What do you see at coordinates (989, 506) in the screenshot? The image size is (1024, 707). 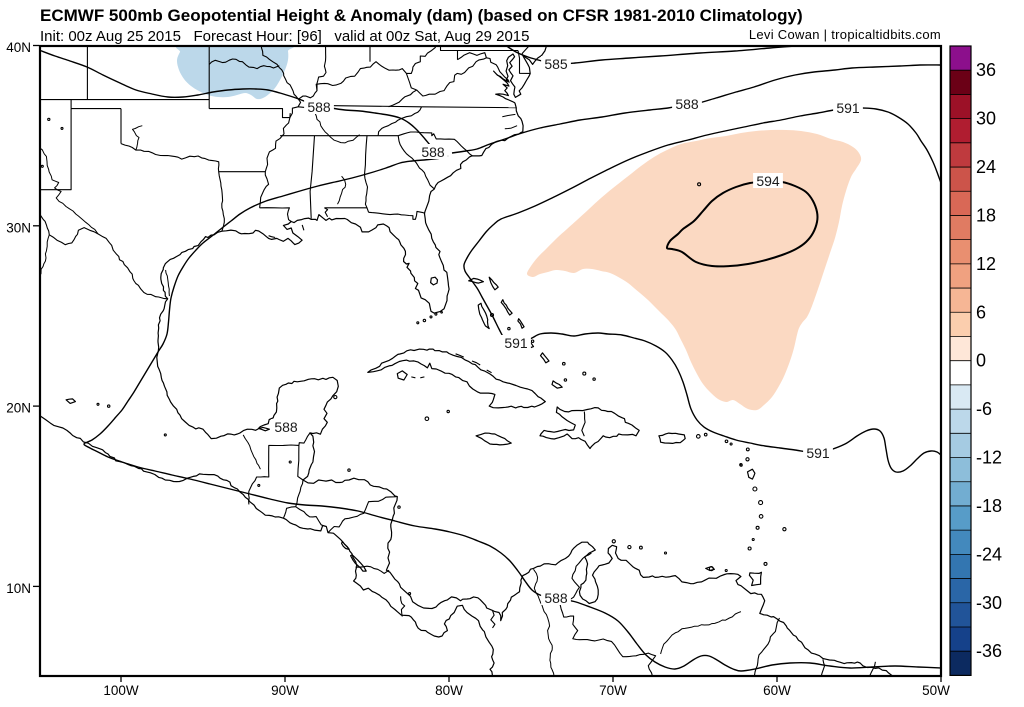 I see `svg-text: -18` at bounding box center [989, 506].